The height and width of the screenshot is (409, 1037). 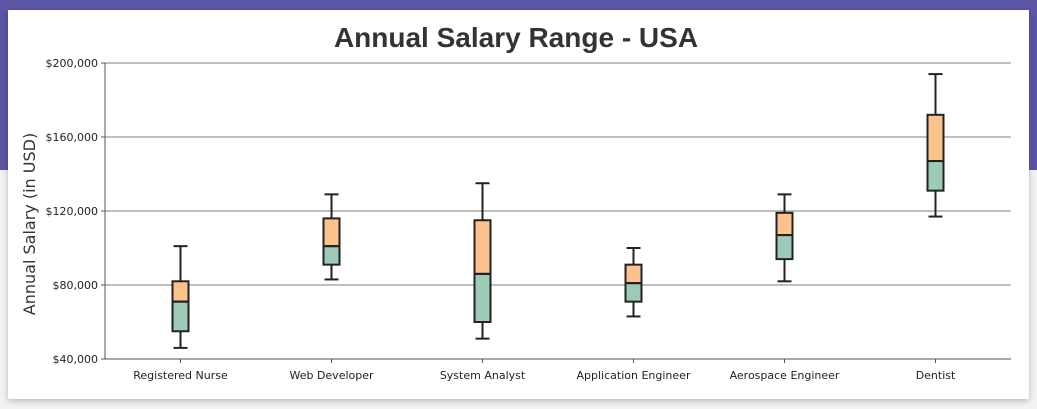 What do you see at coordinates (634, 375) in the screenshot?
I see `x-tick-label: Application Engineer` at bounding box center [634, 375].